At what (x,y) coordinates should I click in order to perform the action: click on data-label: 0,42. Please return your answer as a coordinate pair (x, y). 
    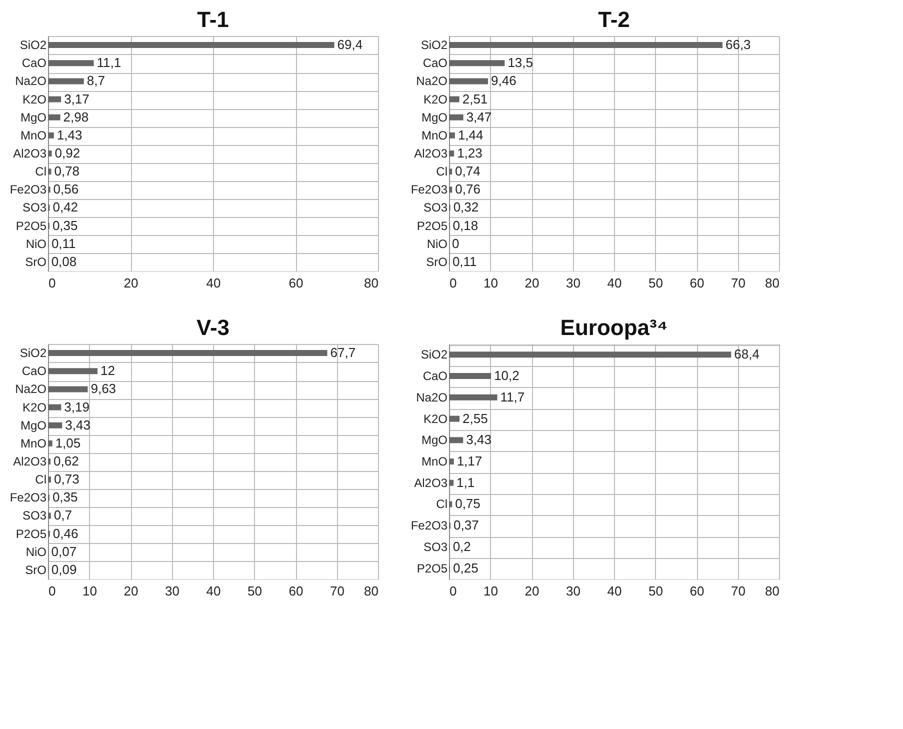
    Looking at the image, I should click on (65, 207).